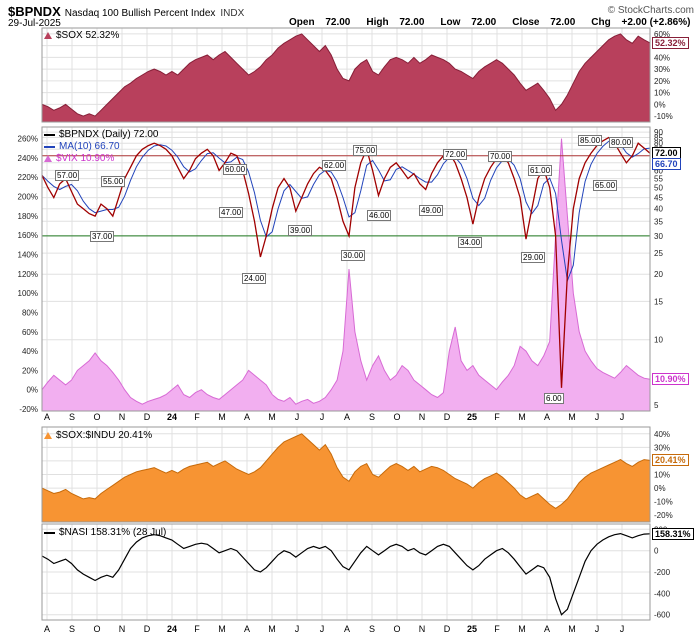 The width and height of the screenshot is (700, 639). What do you see at coordinates (658, 198) in the screenshot?
I see `y-axis-label: 45` at bounding box center [658, 198].